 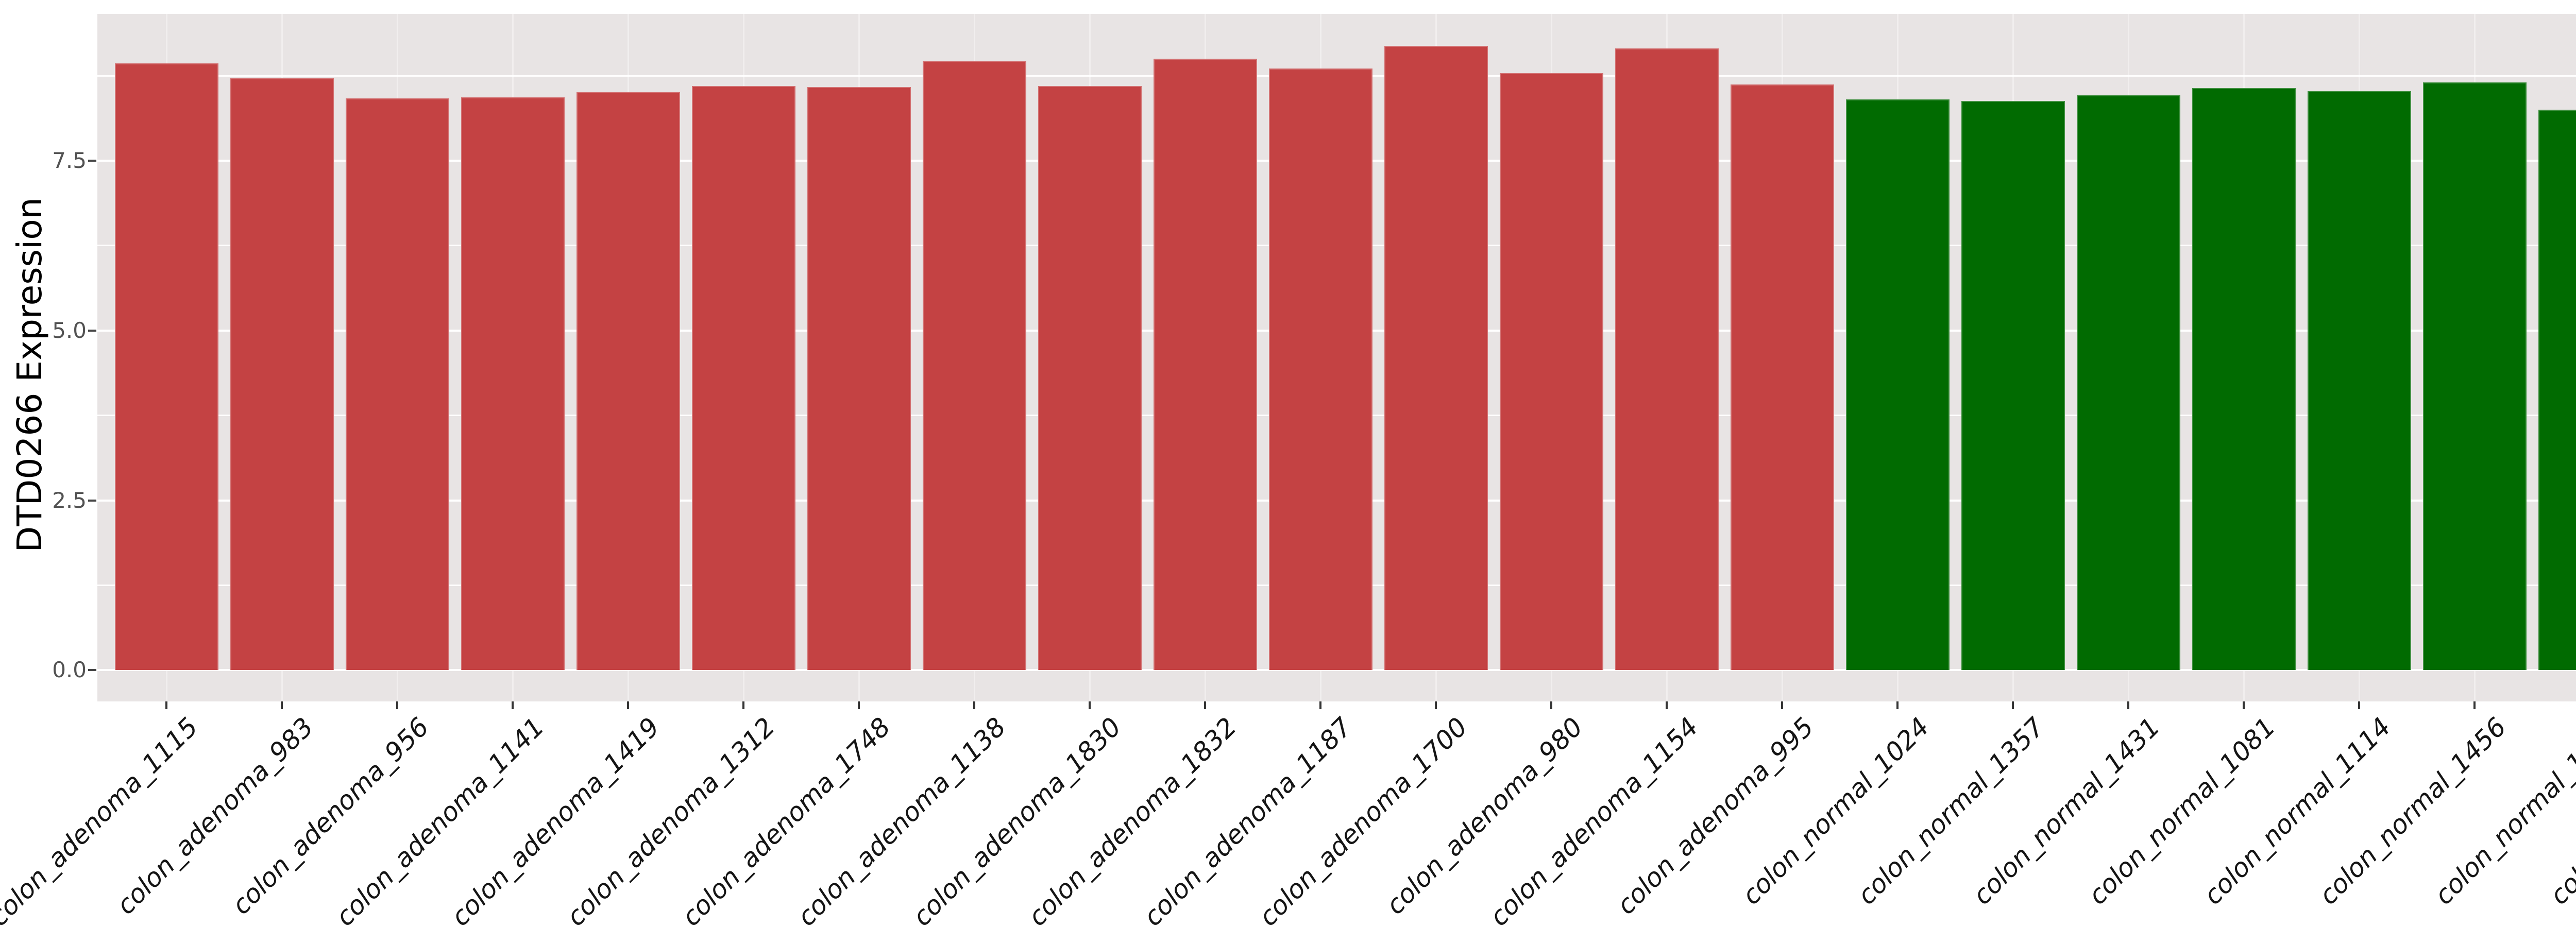 I want to click on x-tick-label: colon_adenoma_1419, so click(x=555, y=819).